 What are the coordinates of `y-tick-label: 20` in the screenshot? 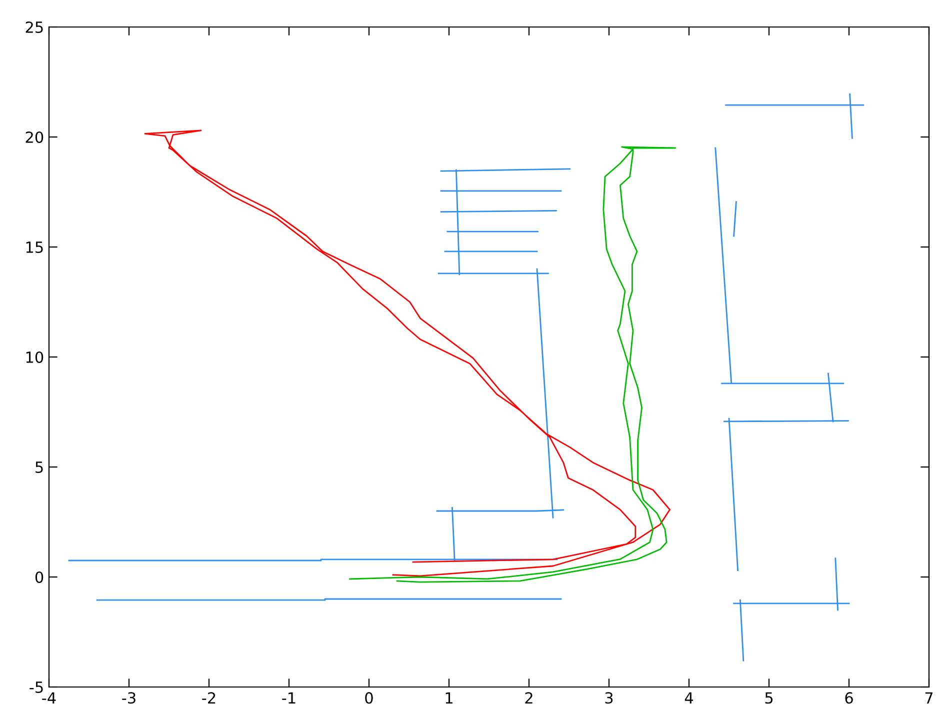 It's located at (35, 137).